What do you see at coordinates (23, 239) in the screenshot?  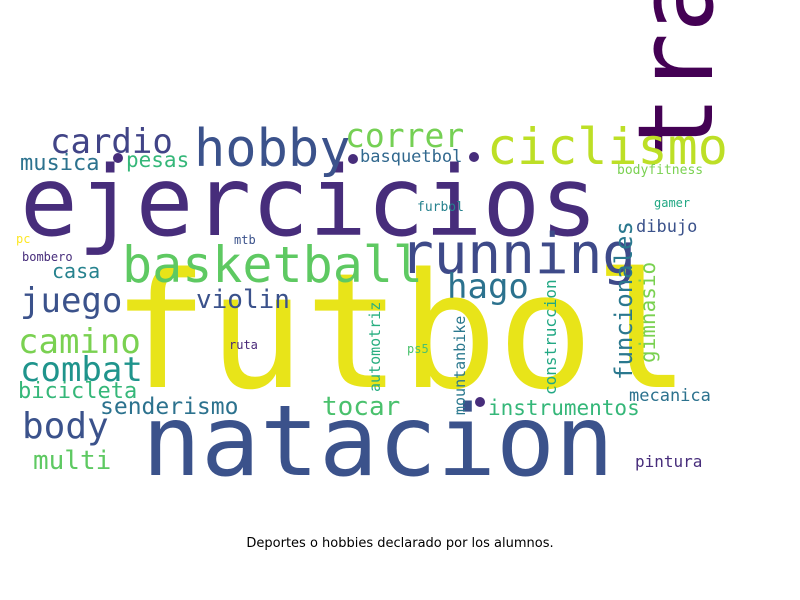 I see `cloud-word: pc` at bounding box center [23, 239].